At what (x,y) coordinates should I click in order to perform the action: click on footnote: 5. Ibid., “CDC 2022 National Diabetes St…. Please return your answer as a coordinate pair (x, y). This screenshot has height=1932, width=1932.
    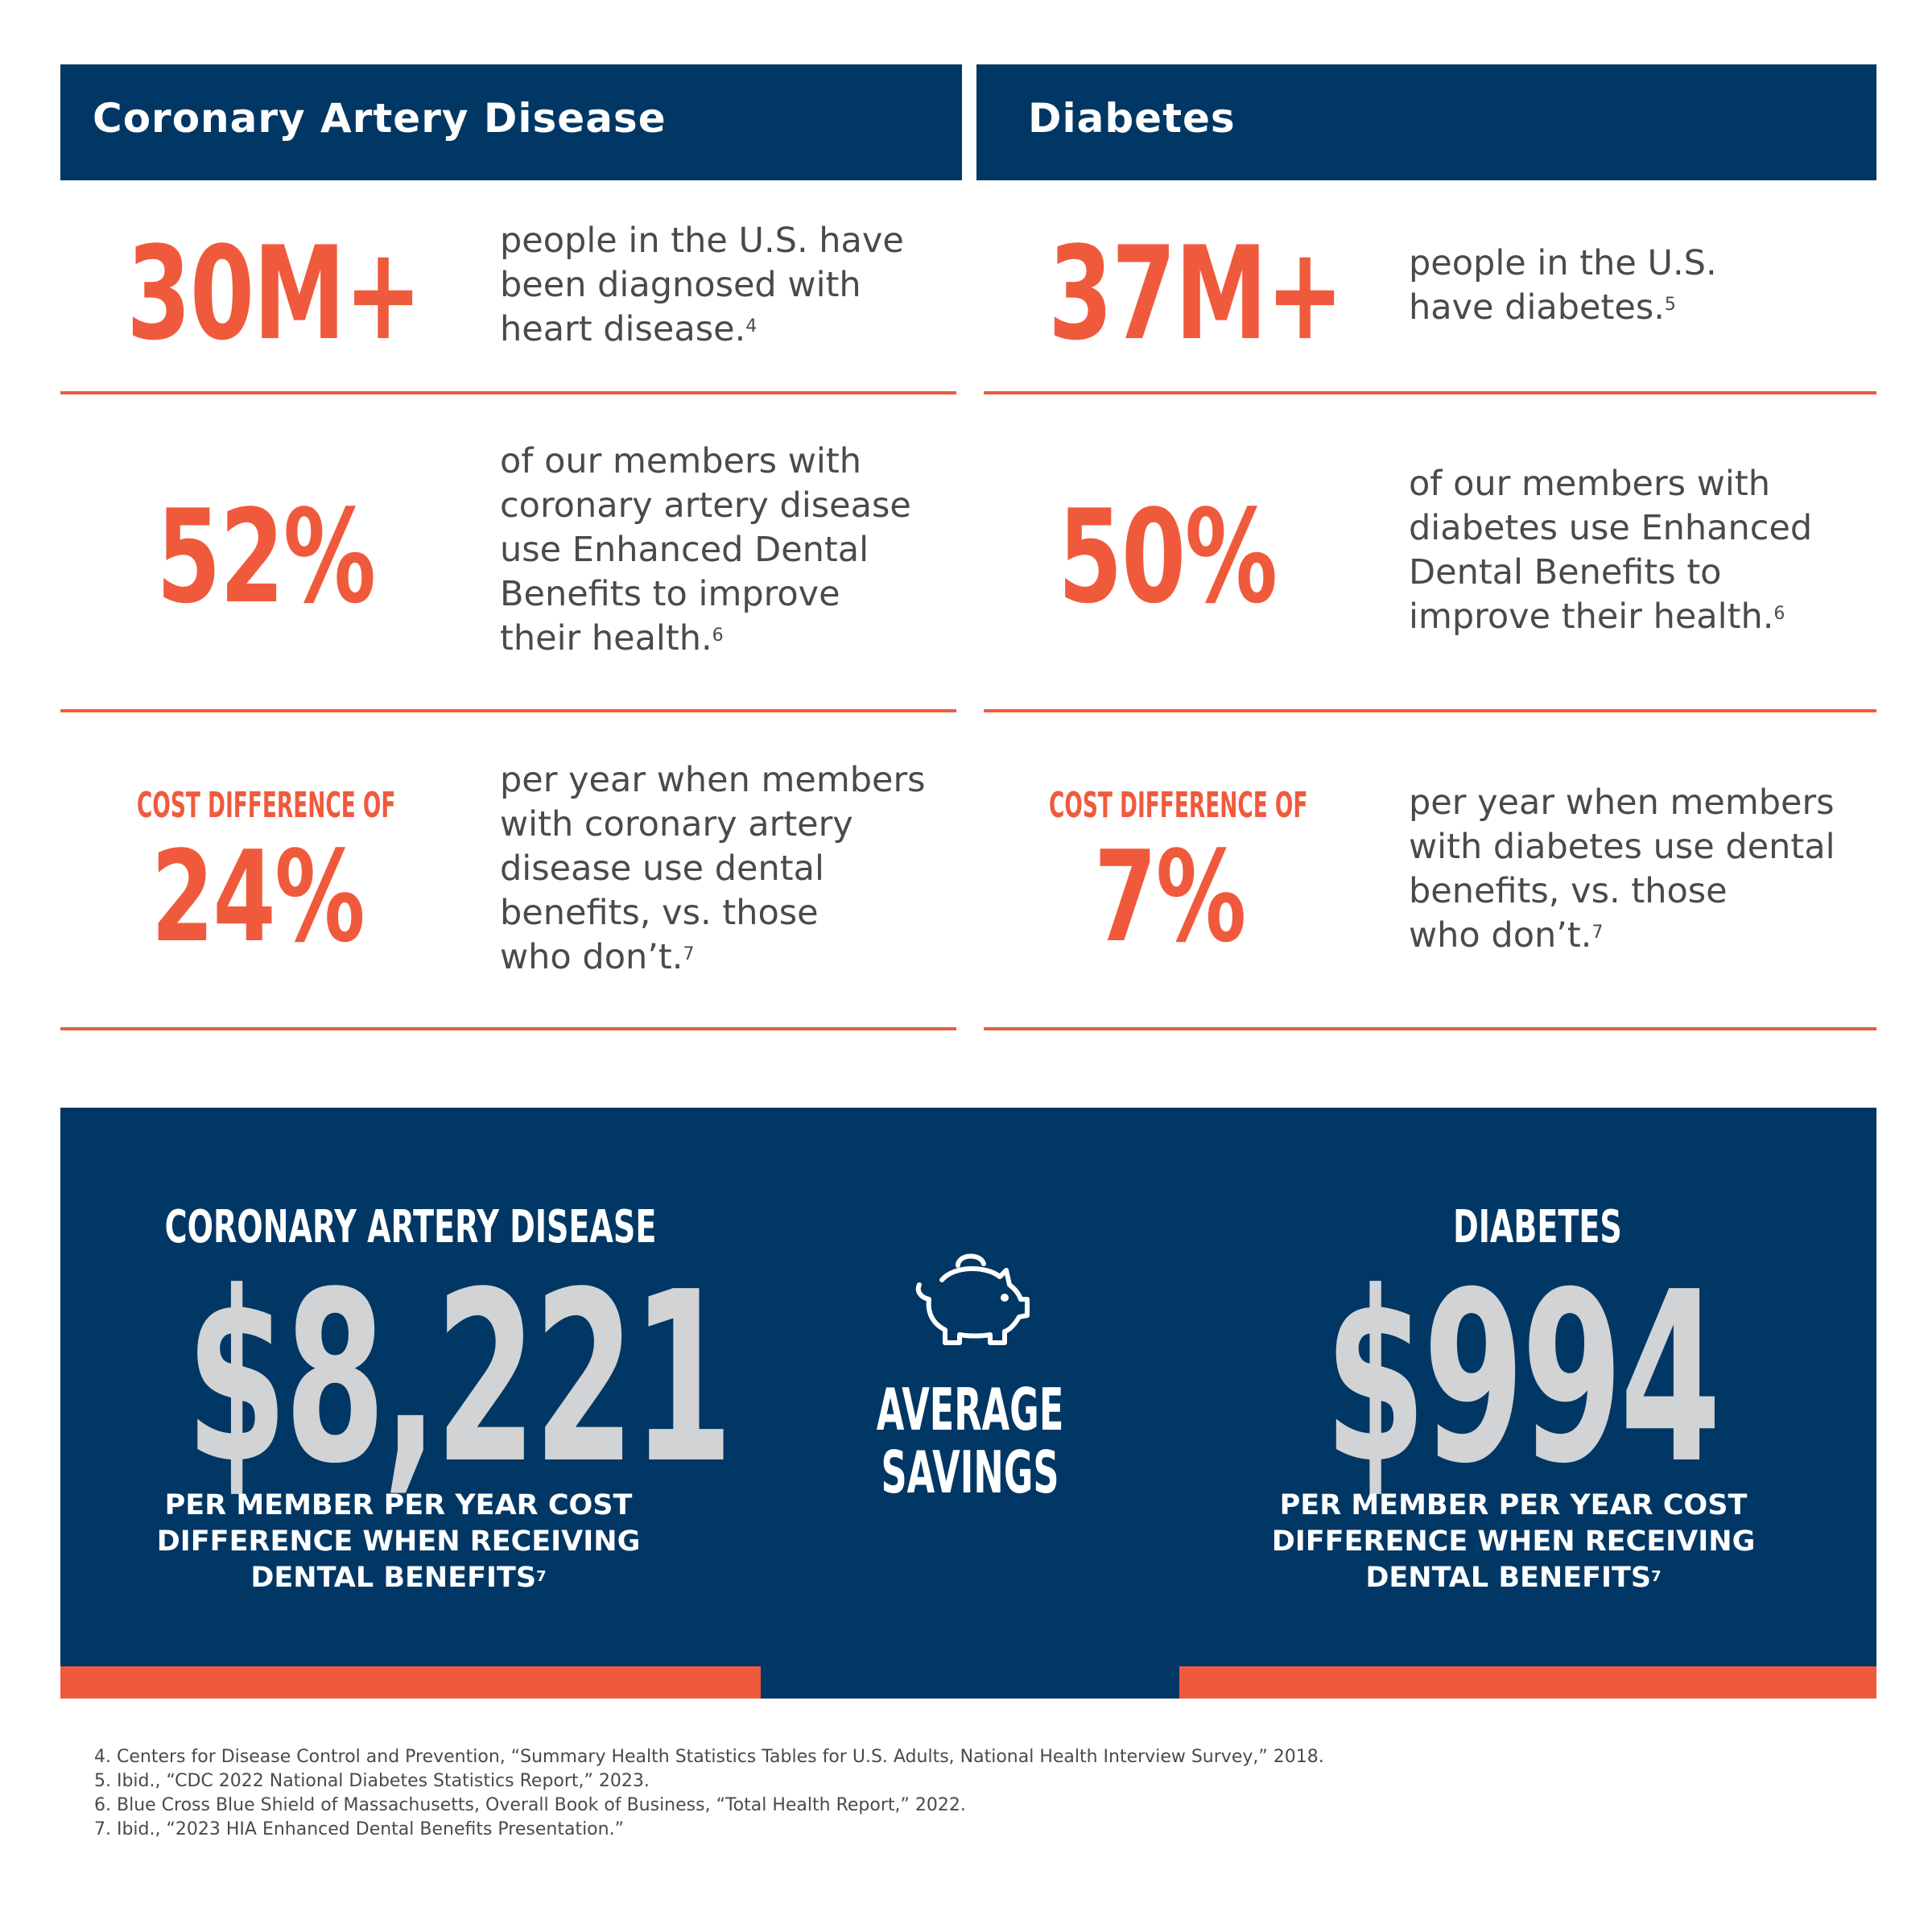
    Looking at the image, I should click on (372, 1781).